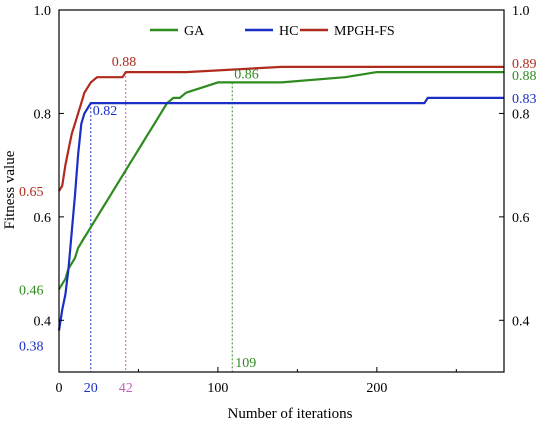 This screenshot has width=550, height=427. I want to click on guide-label-20: 20, so click(91, 388).